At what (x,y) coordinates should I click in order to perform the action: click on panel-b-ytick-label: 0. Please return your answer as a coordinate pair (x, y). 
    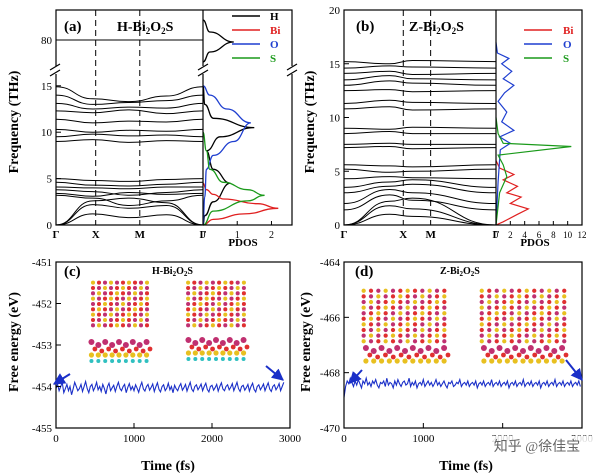
    Looking at the image, I should click on (338, 226).